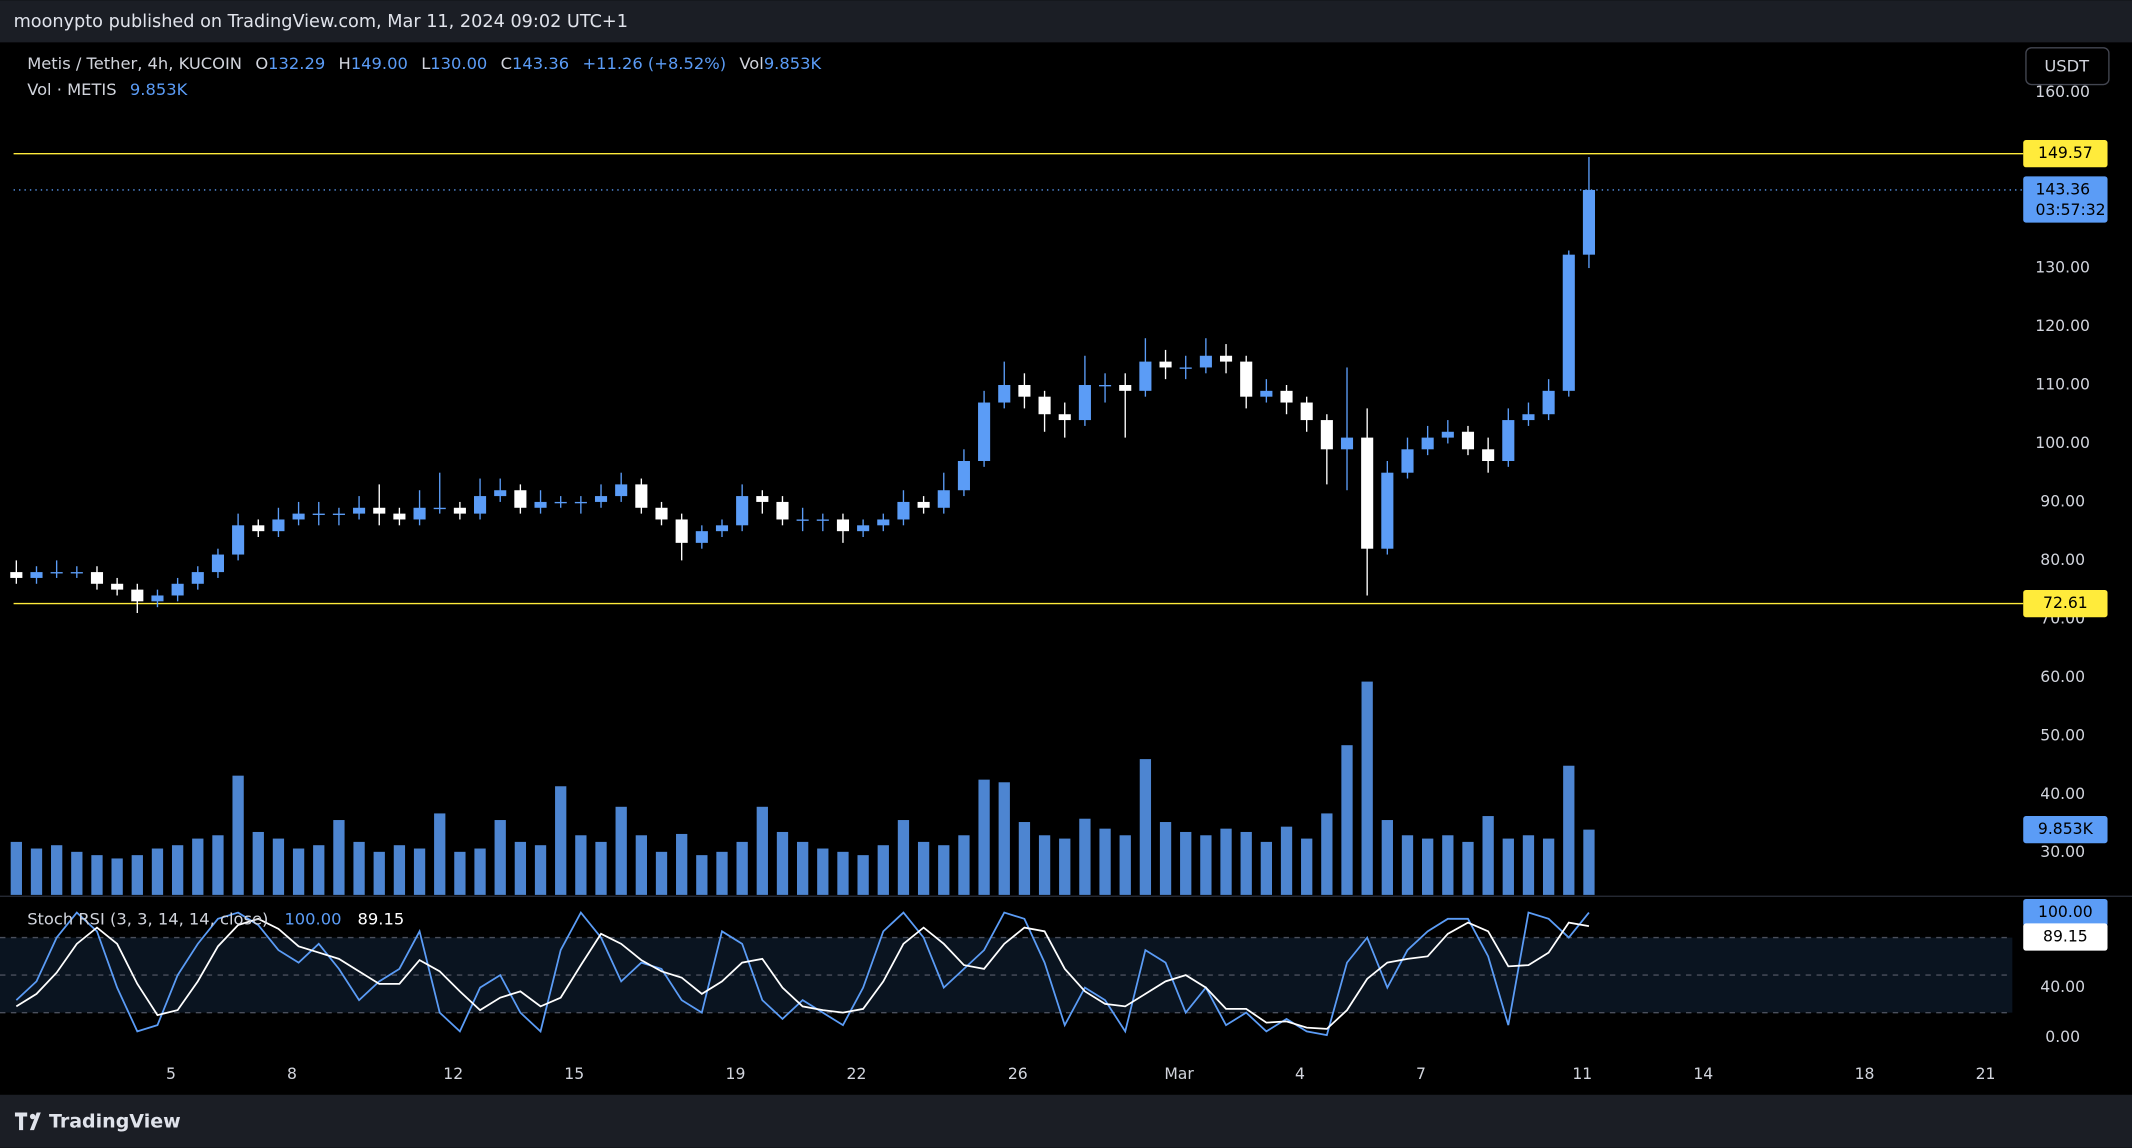 This screenshot has width=2132, height=1148. Describe the element at coordinates (379, 63) in the screenshot. I see `high-value: 149.00` at that location.